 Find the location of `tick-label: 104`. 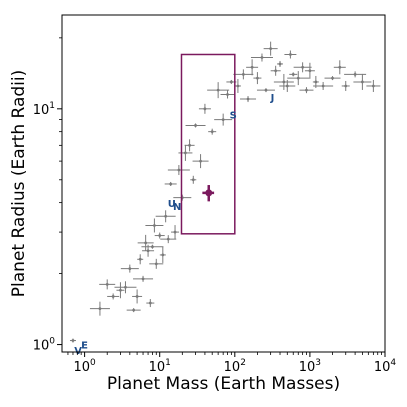

tick-label: 104 is located at coordinates (385, 366).